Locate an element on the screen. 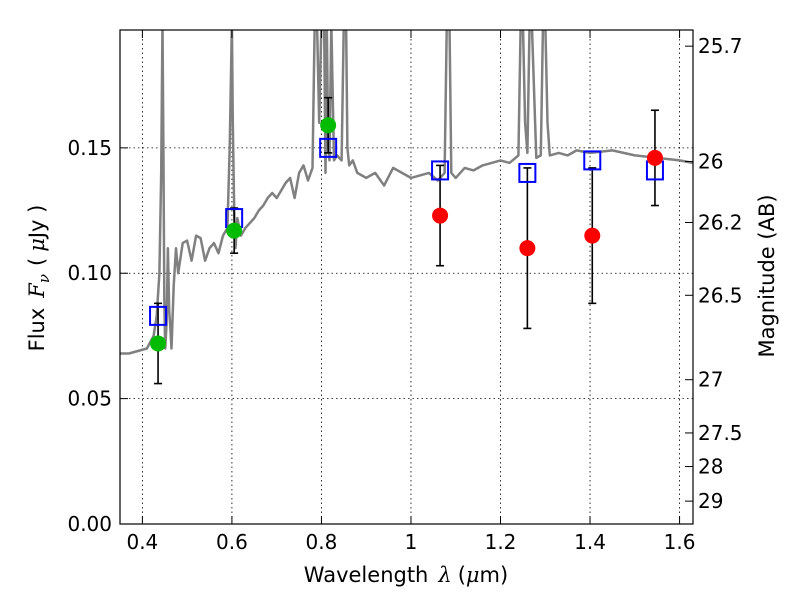 The image size is (800, 600). y-tick-label: 0.10 is located at coordinates (89, 273).